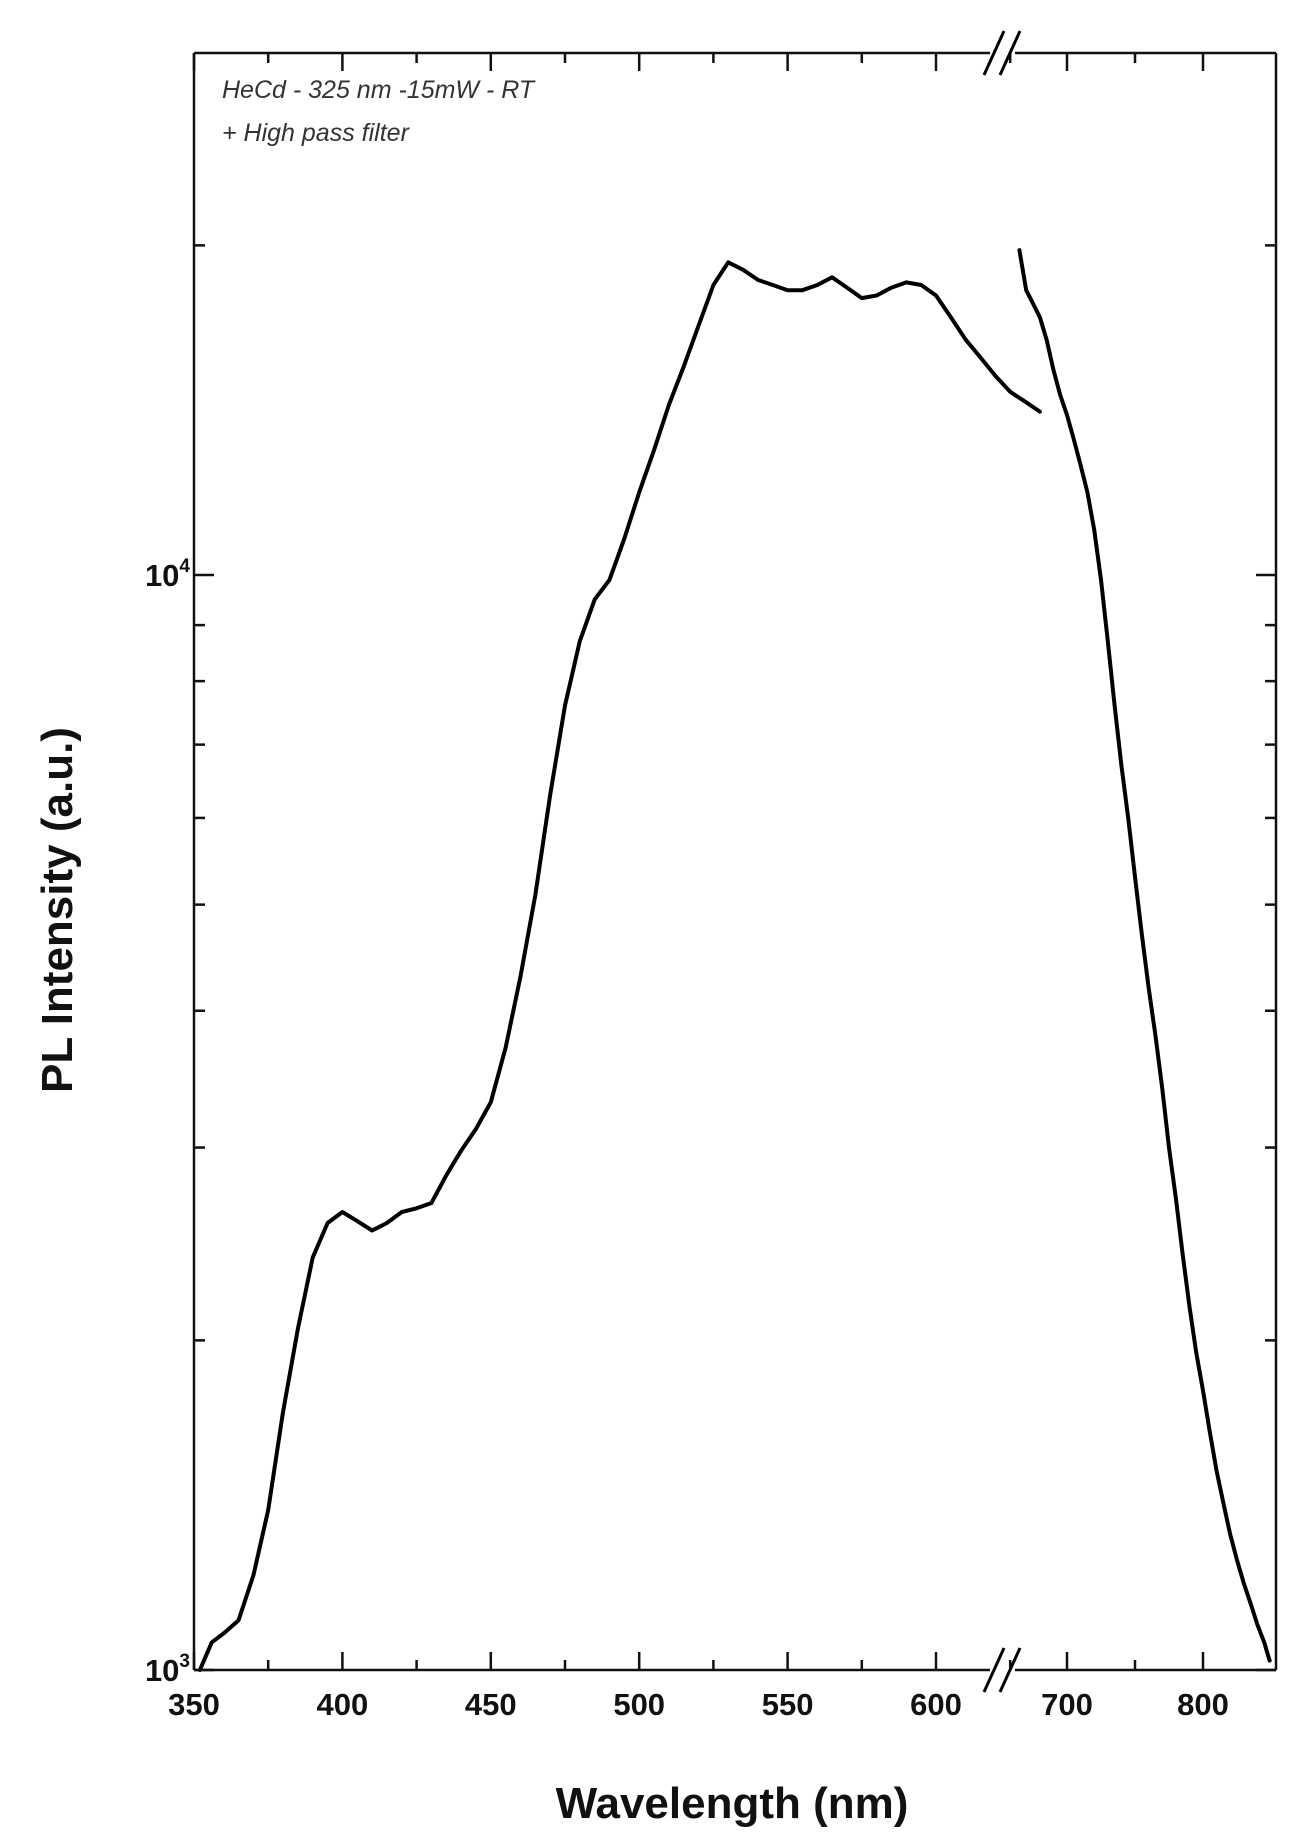  What do you see at coordinates (316, 133) in the screenshot?
I see `annotation-line-2: + High pass filter` at bounding box center [316, 133].